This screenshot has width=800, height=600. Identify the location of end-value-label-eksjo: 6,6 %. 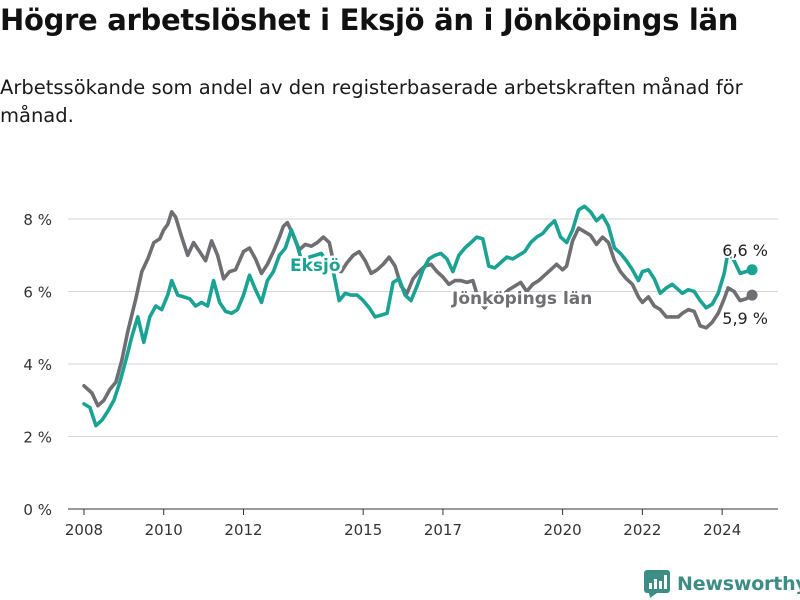
(745, 250).